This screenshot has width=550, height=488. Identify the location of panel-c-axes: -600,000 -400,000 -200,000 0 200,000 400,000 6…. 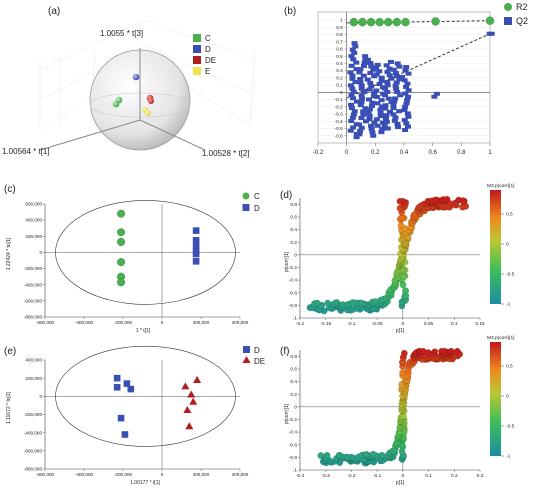
(136, 262).